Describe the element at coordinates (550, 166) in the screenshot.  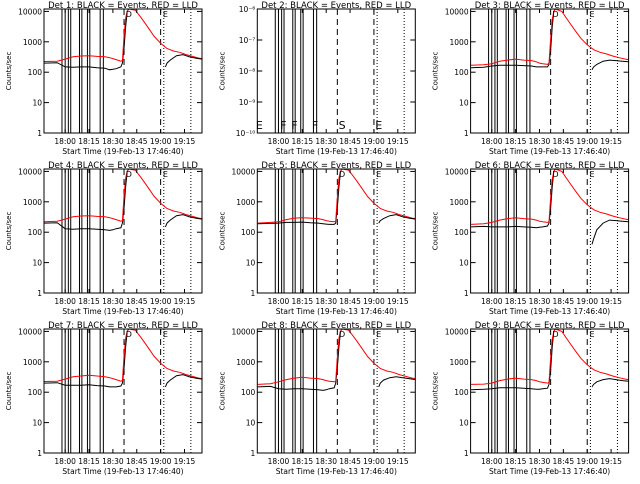
I see `chart-title: Det 6: BLACK = Events, RED = LLD` at that location.